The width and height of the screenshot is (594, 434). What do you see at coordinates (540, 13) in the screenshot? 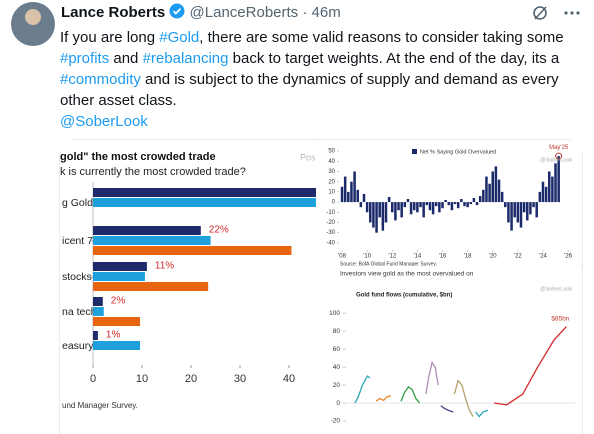
I see `grok-icon` at bounding box center [540, 13].